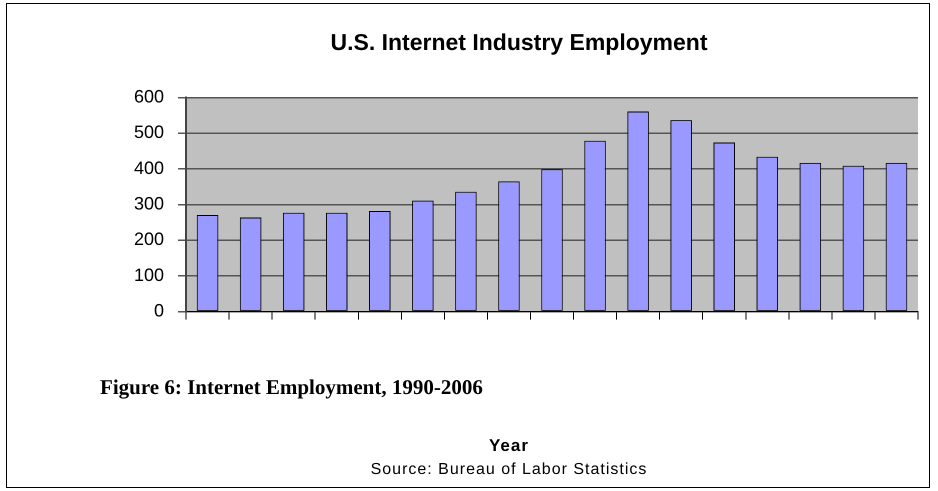 Image resolution: width=938 pixels, height=491 pixels. I want to click on y-tick-label: 600, so click(149, 96).